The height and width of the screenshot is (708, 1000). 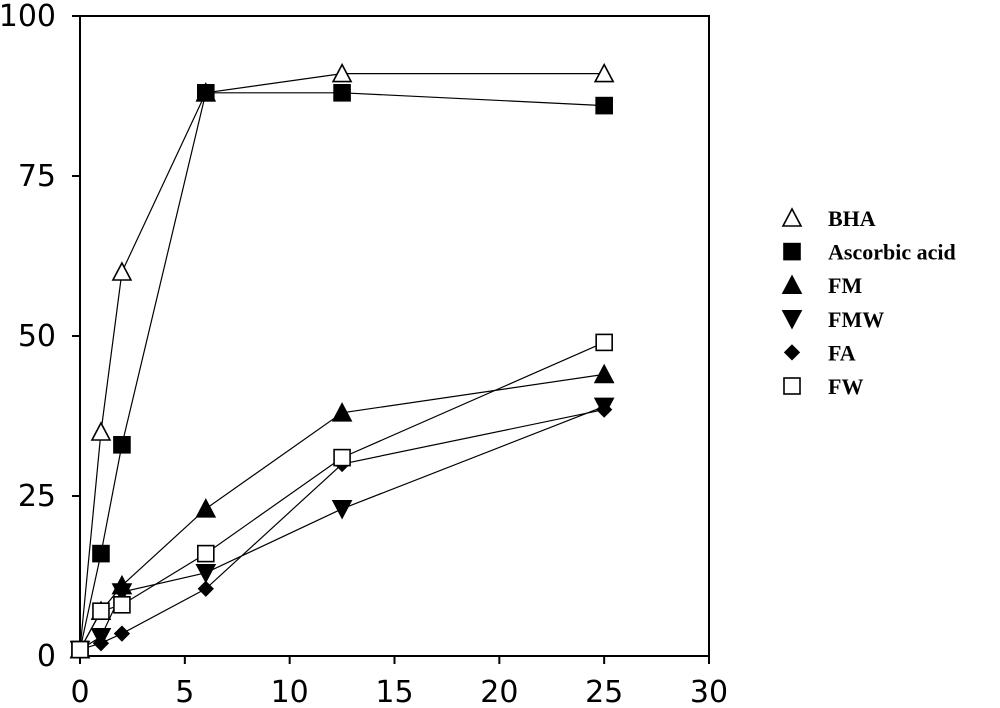 What do you see at coordinates (184, 691) in the screenshot?
I see `x-tick-label: 5` at bounding box center [184, 691].